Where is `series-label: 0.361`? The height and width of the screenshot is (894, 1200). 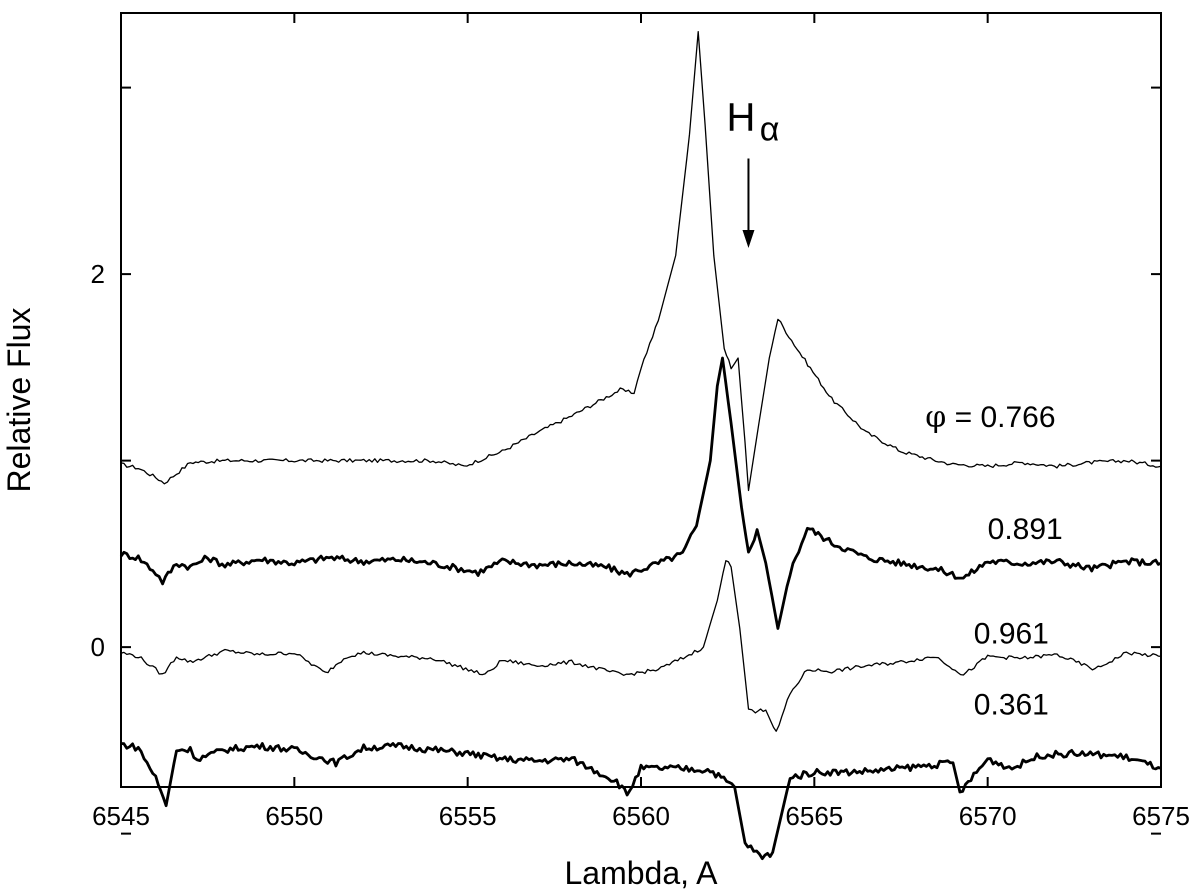 series-label: 0.361 is located at coordinates (1011, 704).